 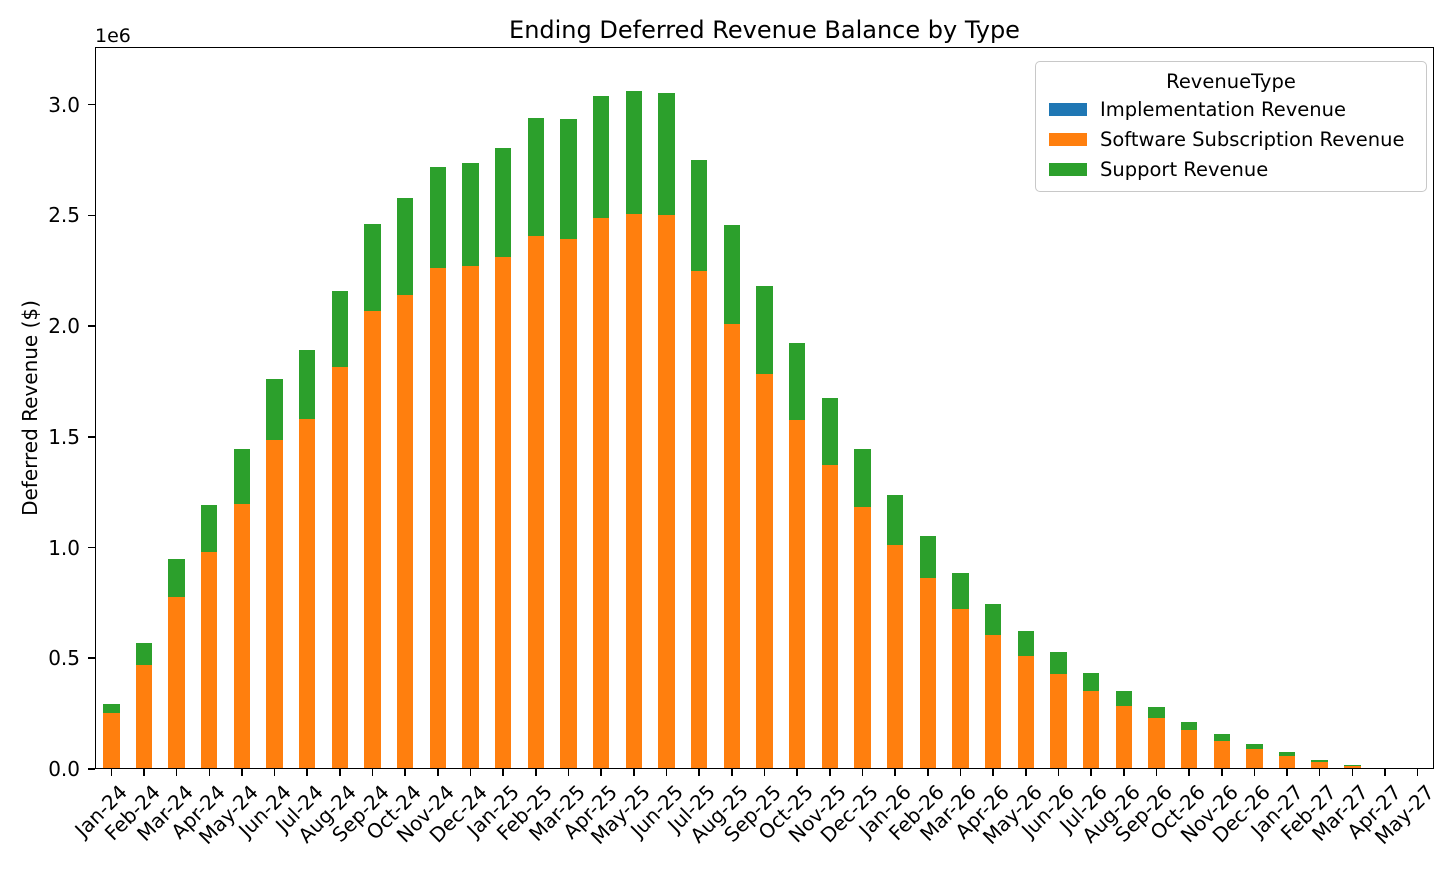 I want to click on legend-label: Software Subscription Revenue, so click(x=1252, y=139).